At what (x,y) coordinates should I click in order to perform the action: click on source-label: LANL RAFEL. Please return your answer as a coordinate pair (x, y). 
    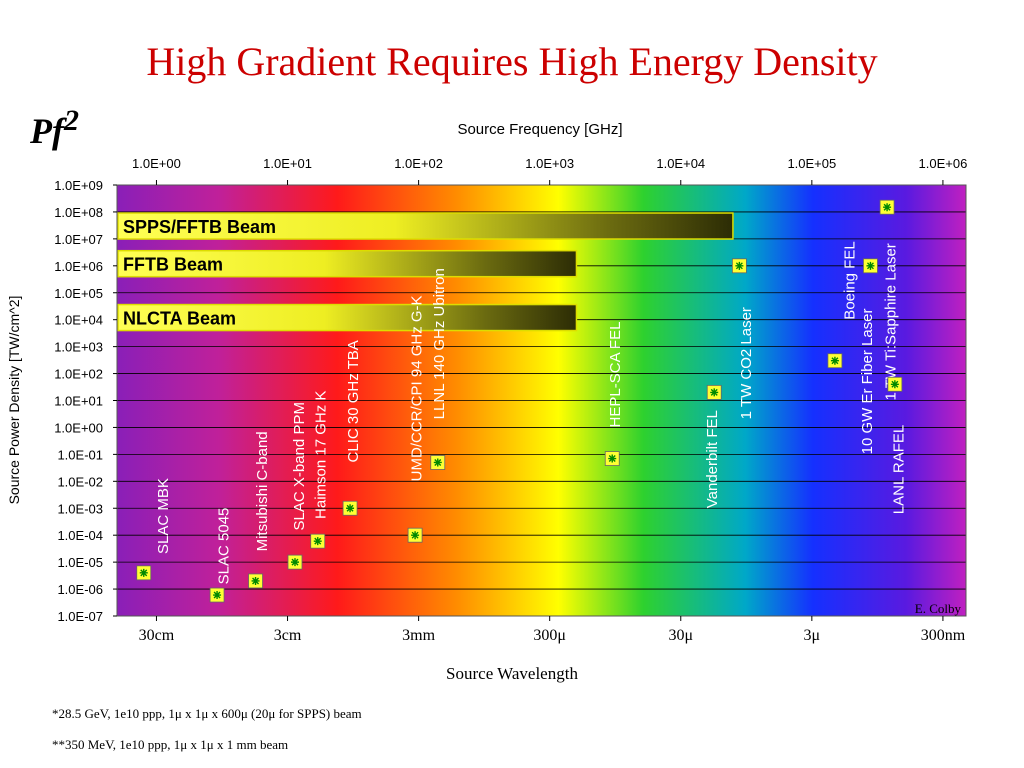
    Looking at the image, I should click on (898, 469).